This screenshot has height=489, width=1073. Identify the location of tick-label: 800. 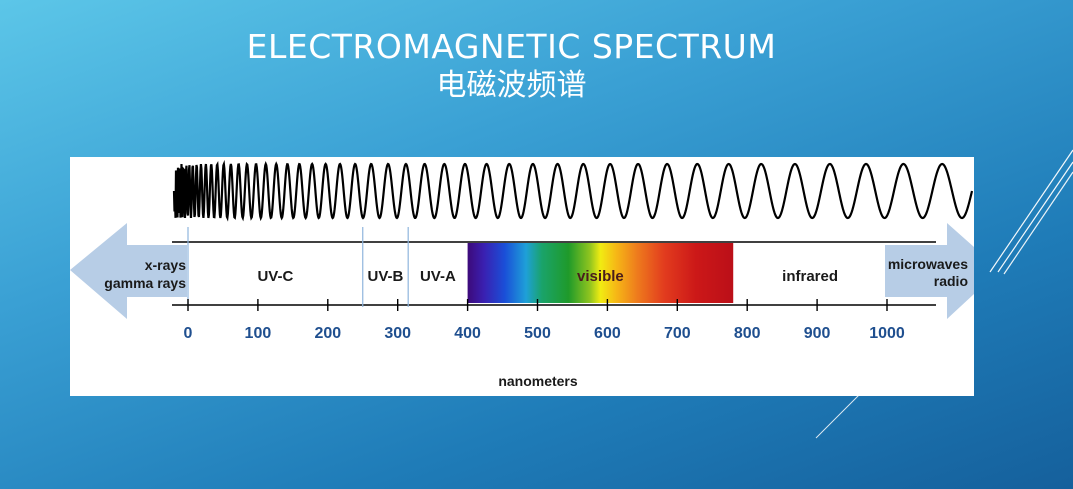
(747, 333).